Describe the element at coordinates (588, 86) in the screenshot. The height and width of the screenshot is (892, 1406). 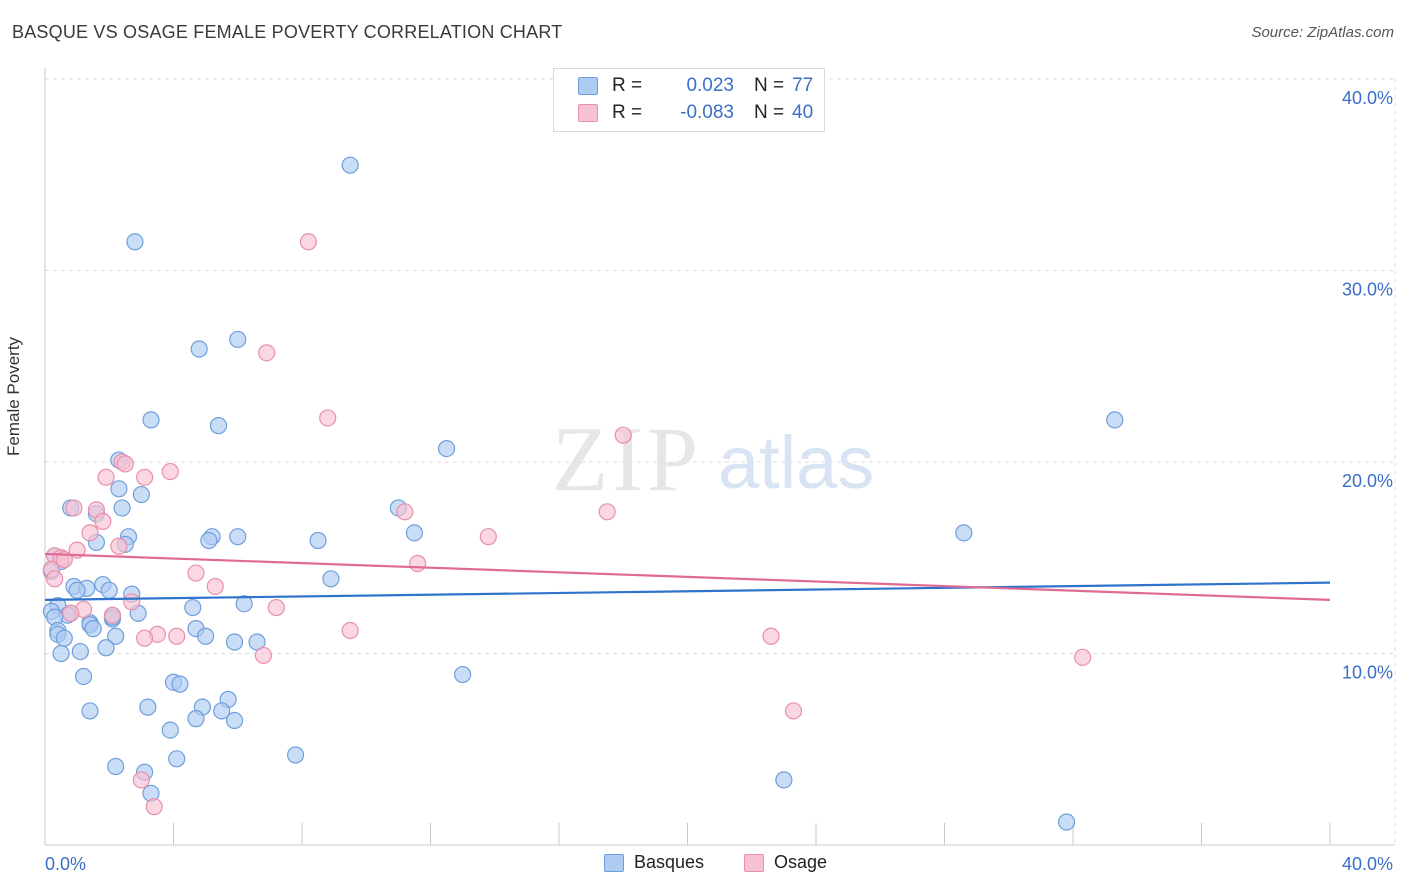
I see `basques-swatch` at that location.